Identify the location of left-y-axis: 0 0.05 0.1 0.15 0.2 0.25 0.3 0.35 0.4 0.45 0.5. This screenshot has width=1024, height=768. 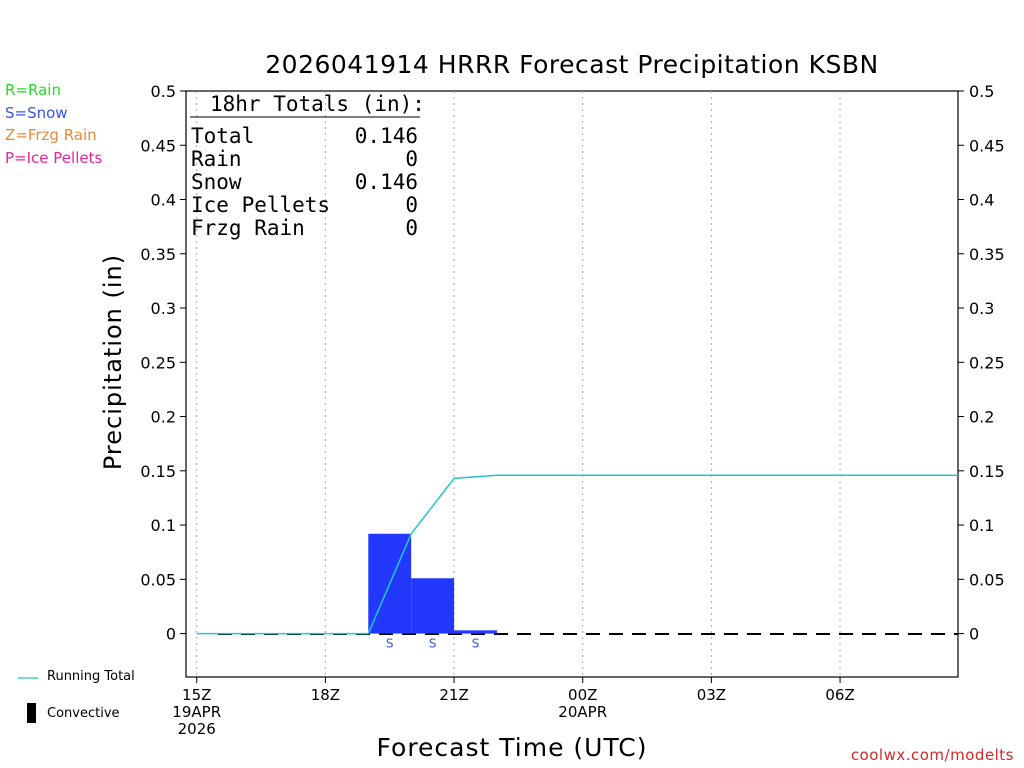
(163, 363).